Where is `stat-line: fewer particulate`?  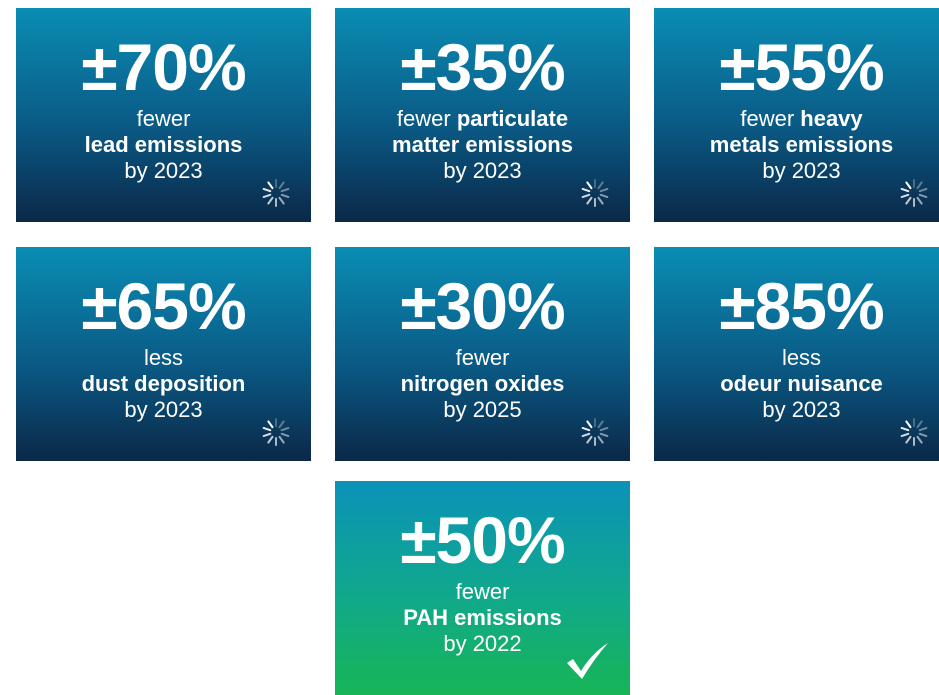
stat-line: fewer particulate is located at coordinates (482, 119).